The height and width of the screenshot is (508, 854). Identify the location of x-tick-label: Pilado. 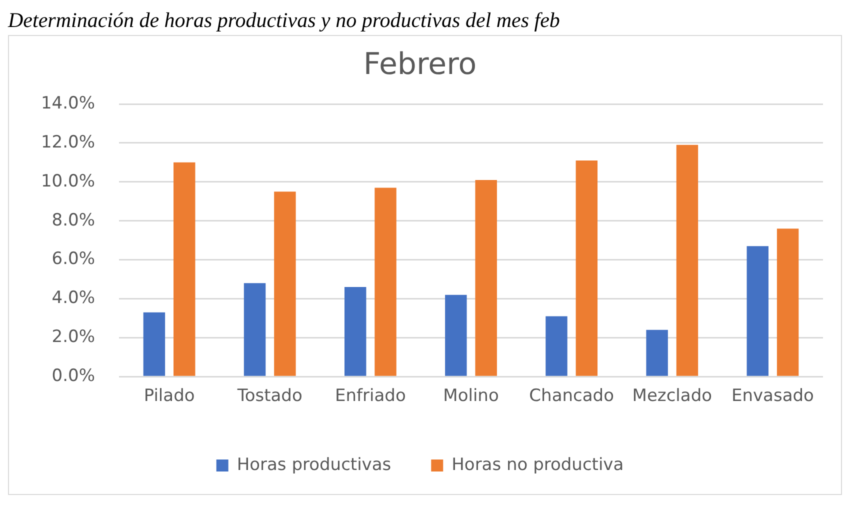
(169, 396).